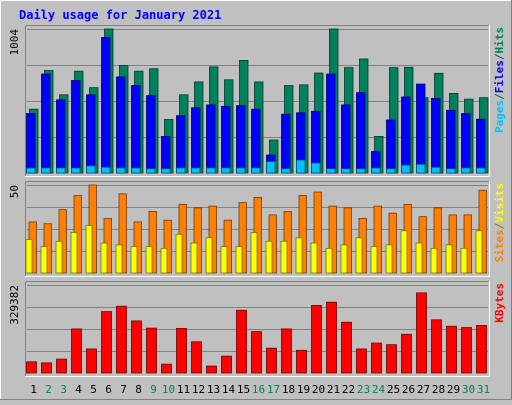 The width and height of the screenshot is (512, 405). Describe the element at coordinates (483, 389) in the screenshot. I see `day-label-31: 31` at that location.